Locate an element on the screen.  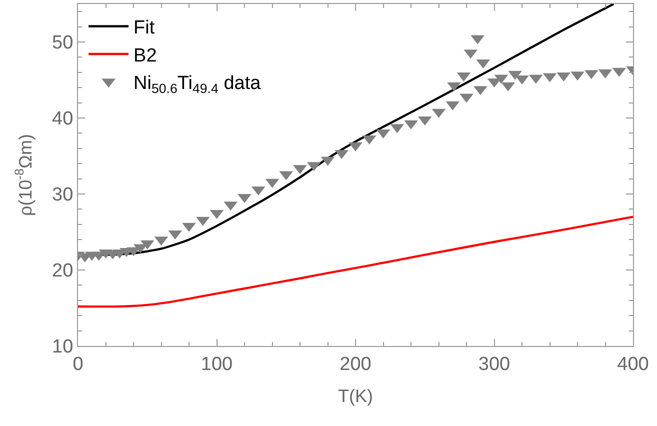
y-tick-label: 20 is located at coordinates (63, 271).